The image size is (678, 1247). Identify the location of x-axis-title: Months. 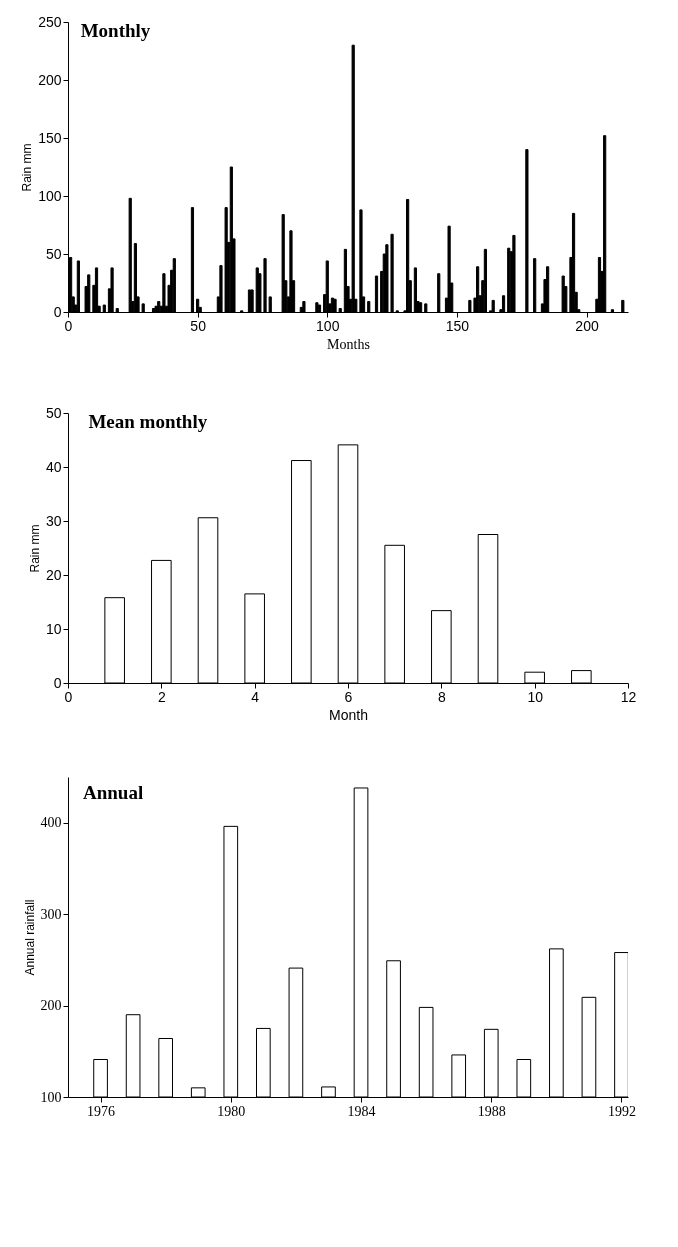
(348, 344).